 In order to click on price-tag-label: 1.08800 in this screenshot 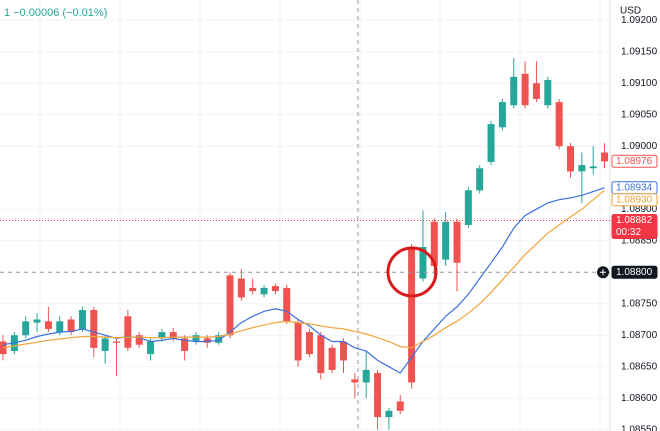, I will do `click(634, 272)`.